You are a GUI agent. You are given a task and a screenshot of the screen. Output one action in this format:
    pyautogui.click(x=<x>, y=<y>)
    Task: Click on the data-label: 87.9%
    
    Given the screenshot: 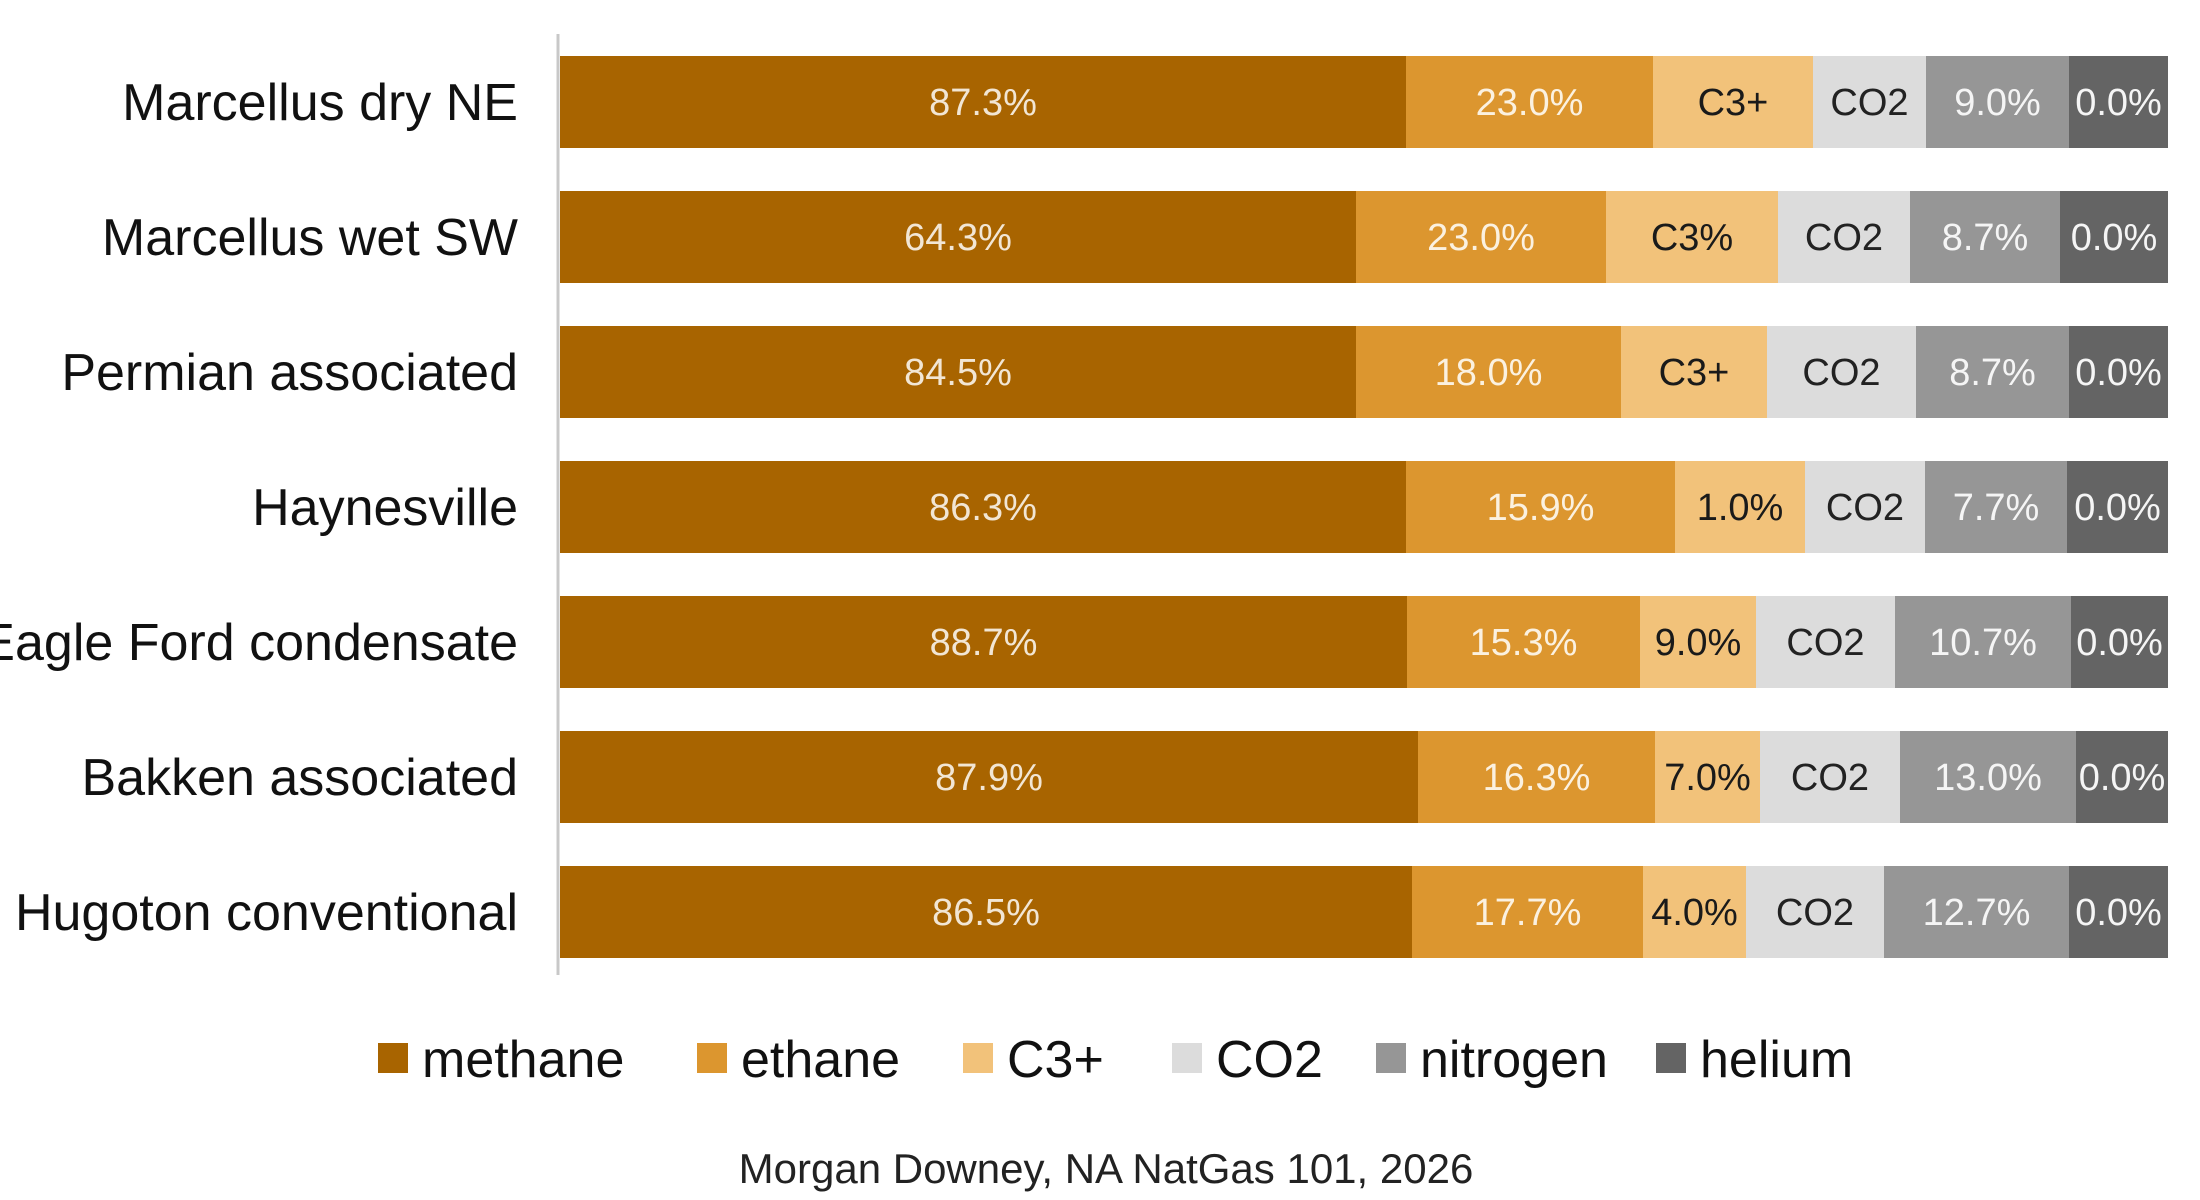 What is the action you would take?
    pyautogui.click(x=989, y=778)
    